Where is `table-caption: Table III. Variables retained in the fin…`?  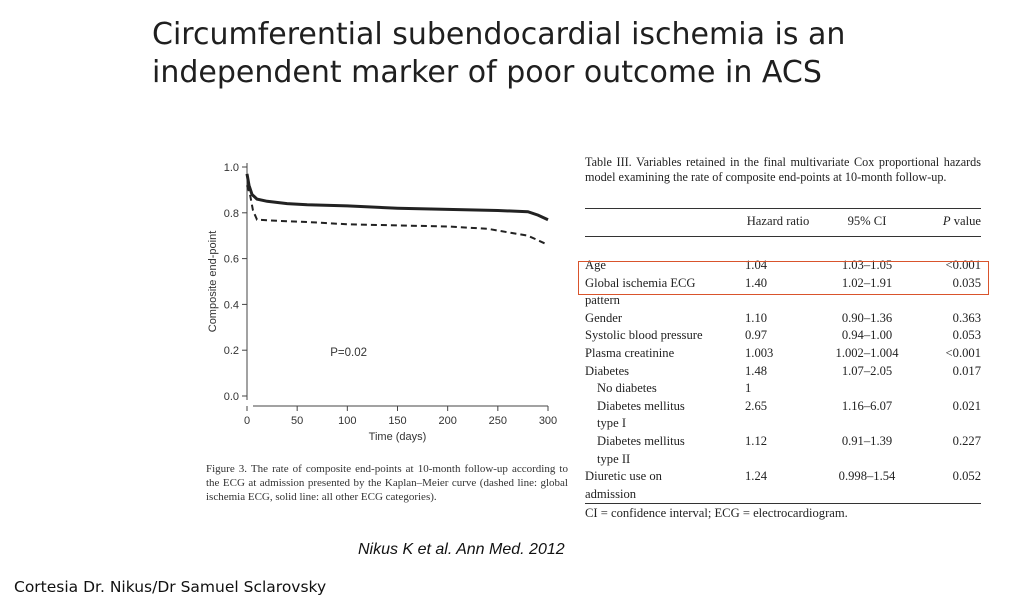
table-caption: Table III. Variables retained in the fin… is located at coordinates (783, 169).